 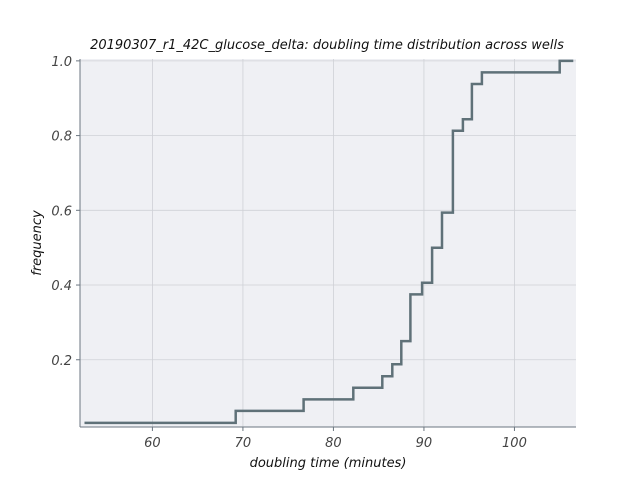 I want to click on y-tick-label: 0.4, so click(x=61, y=286).